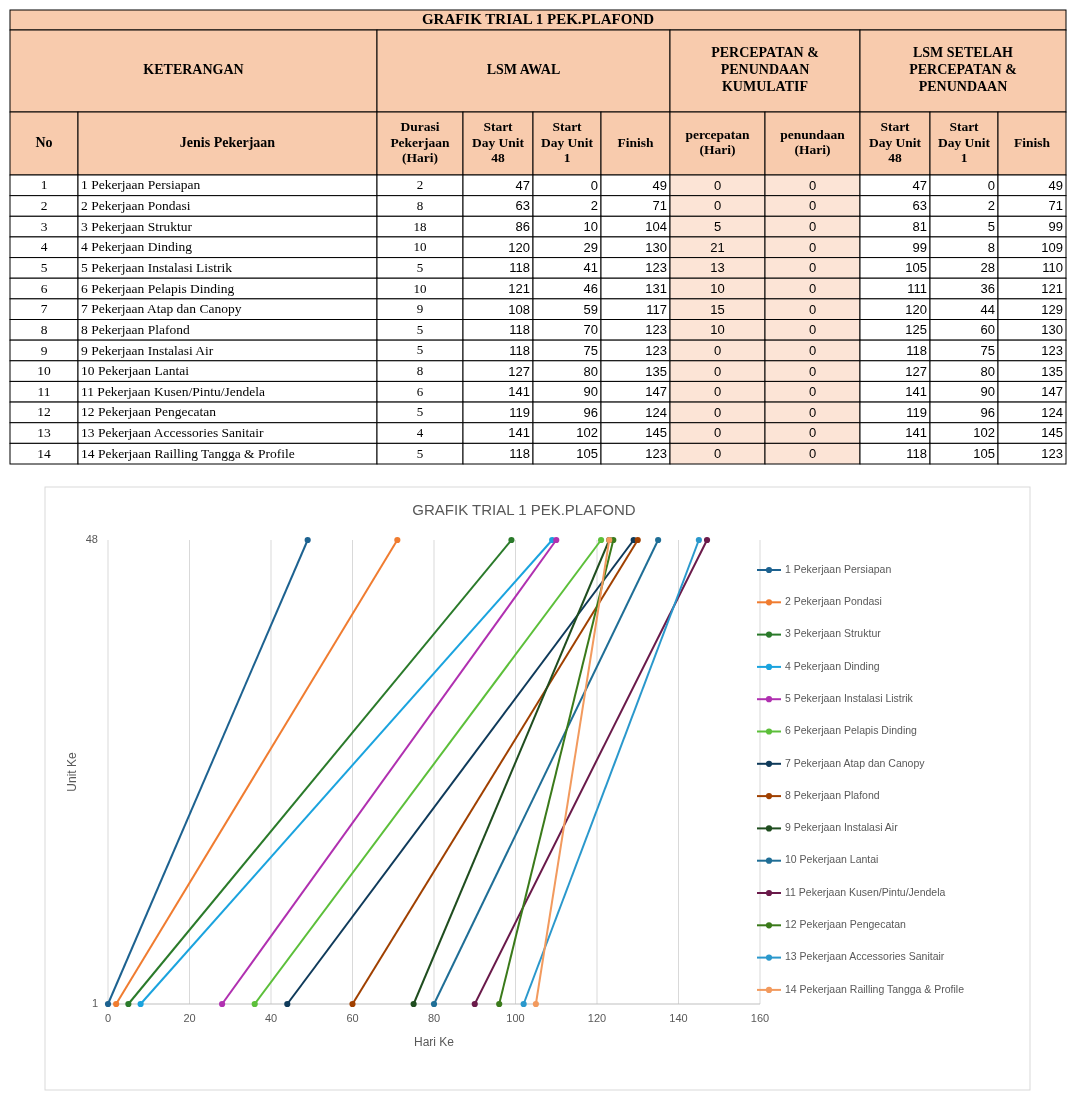  Describe the element at coordinates (158, 288) in the screenshot. I see `y-tick-label: 6 Pekerjaan Pelapis Dinding` at that location.